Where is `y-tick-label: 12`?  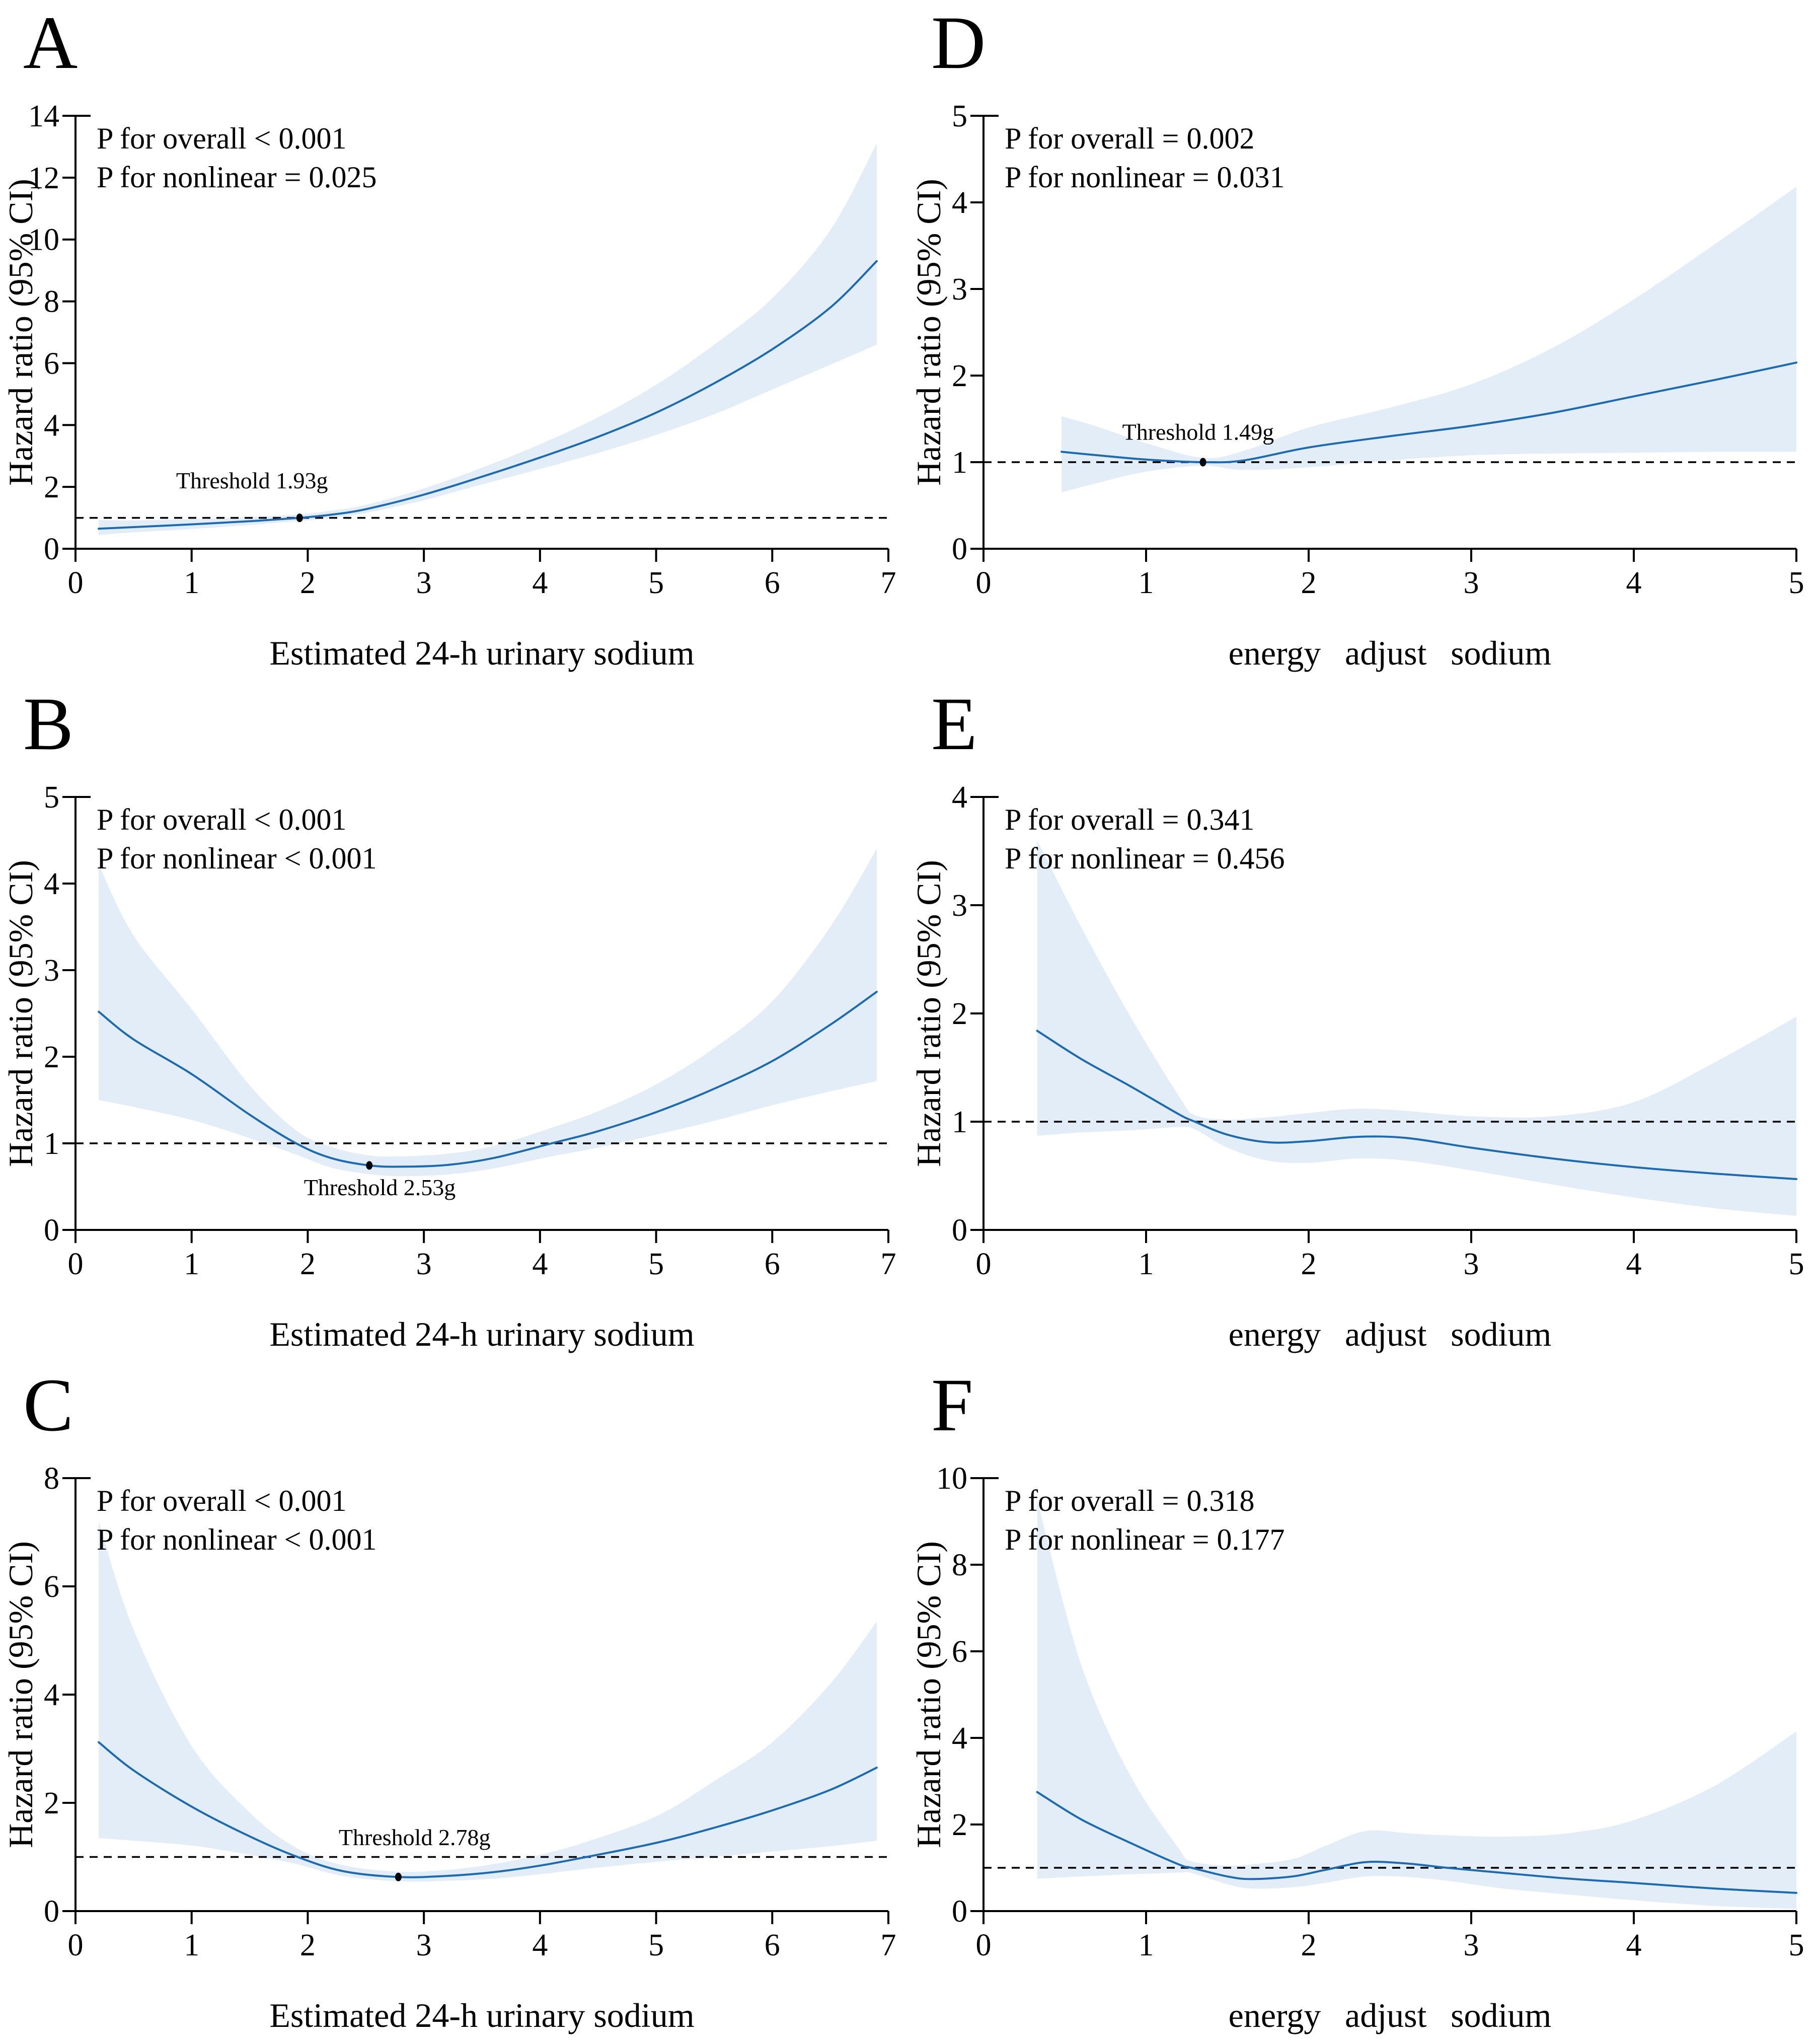 y-tick-label: 12 is located at coordinates (43, 178).